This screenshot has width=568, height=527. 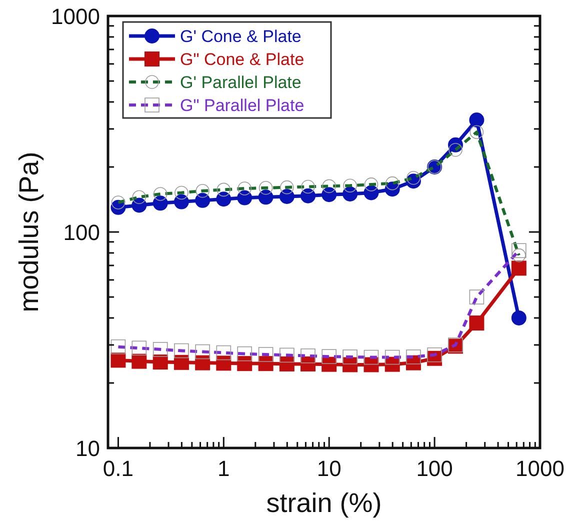 What do you see at coordinates (29, 232) in the screenshot?
I see `y-axis-title: modulus (Pa)` at bounding box center [29, 232].